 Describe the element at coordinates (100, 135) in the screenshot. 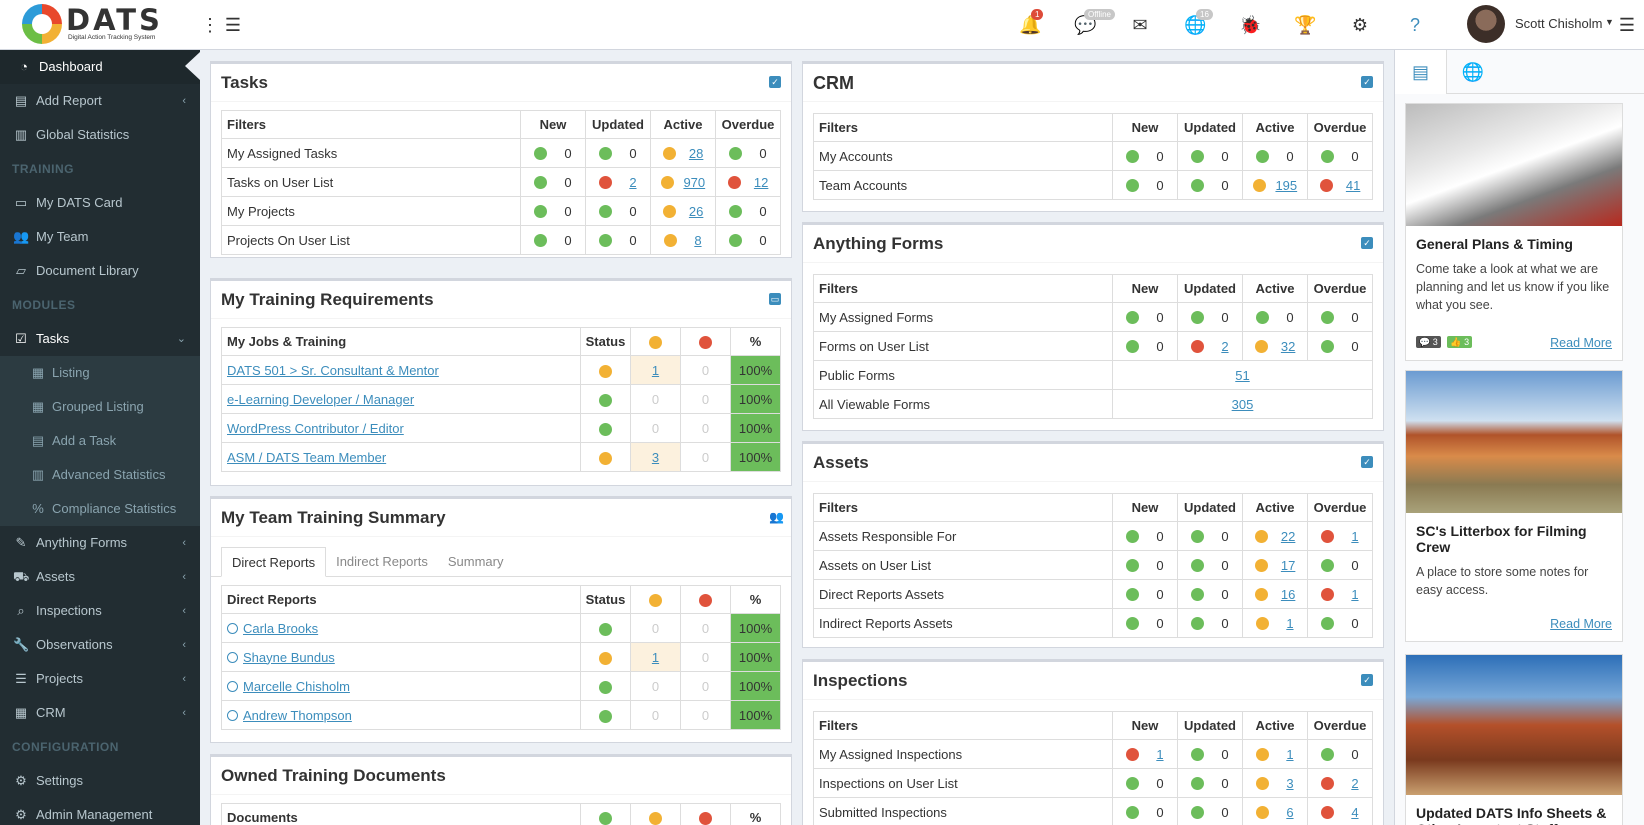

I see `sidebar-item-global-statistics: ▥ Global Statistics` at that location.